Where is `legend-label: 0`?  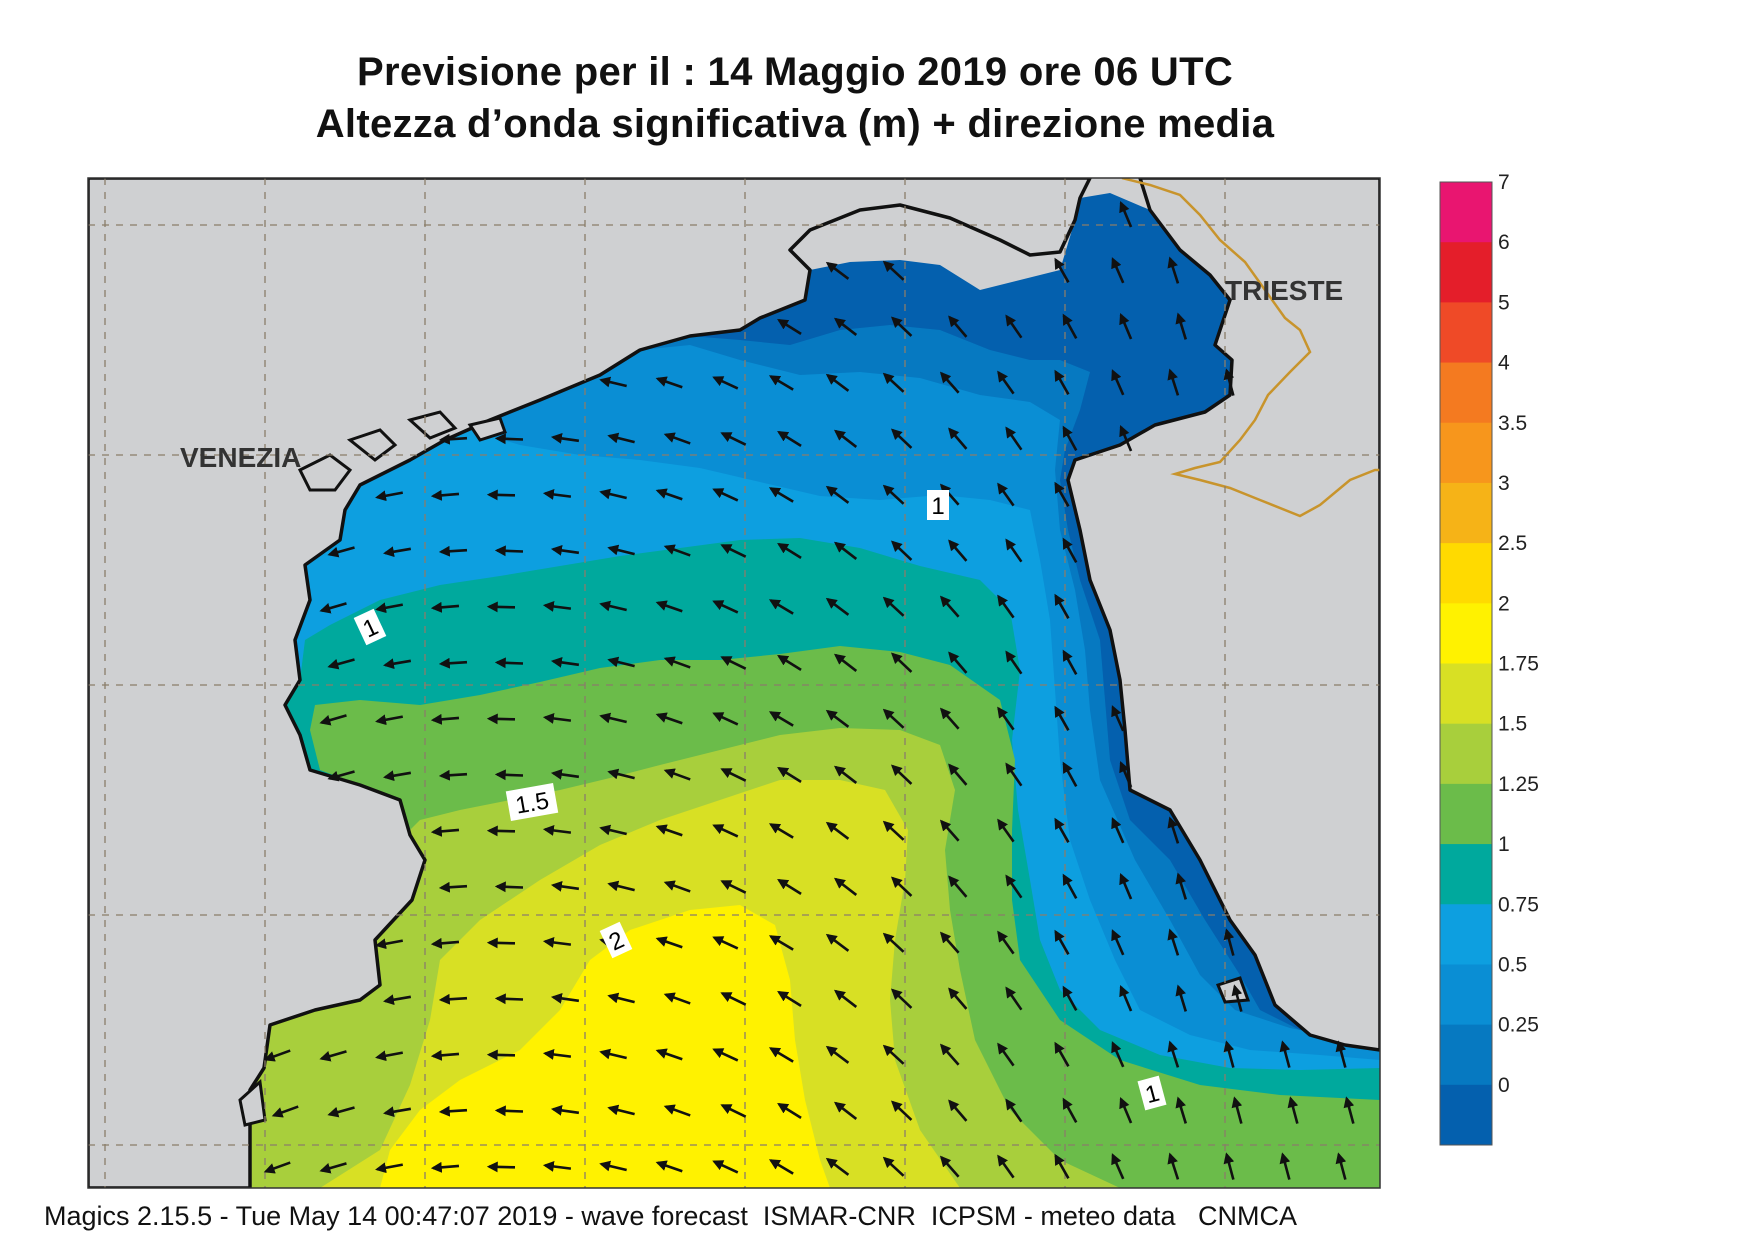 legend-label: 0 is located at coordinates (1504, 1085).